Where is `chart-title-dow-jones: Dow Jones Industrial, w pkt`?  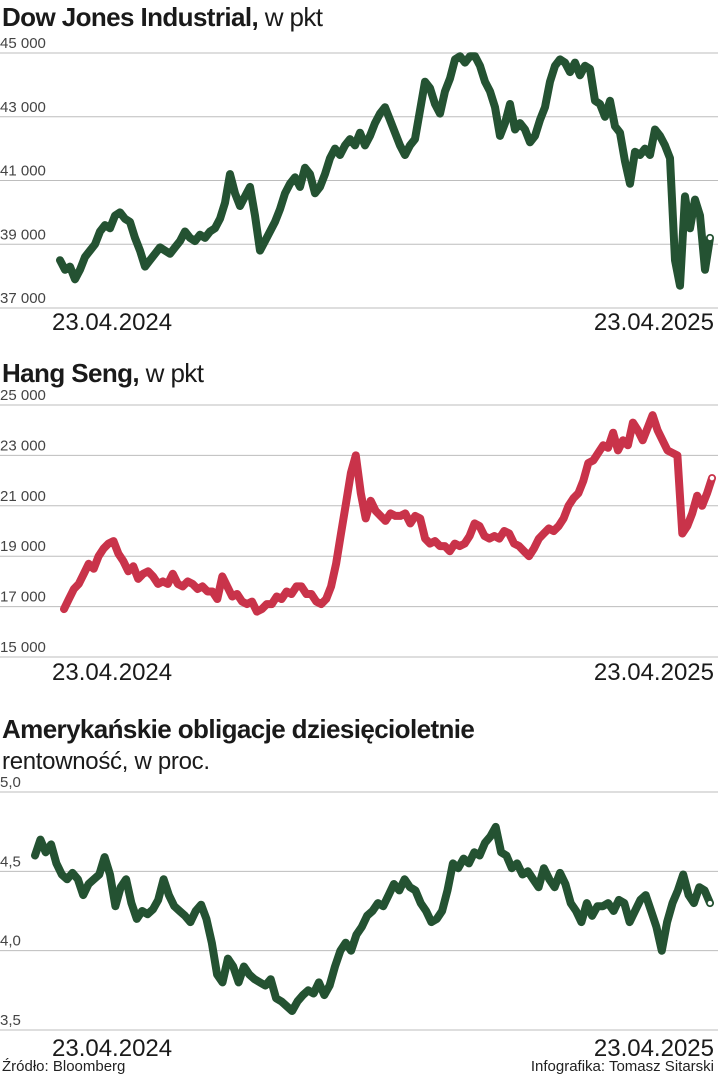
chart-title-dow-jones: Dow Jones Industrial, w pkt is located at coordinates (162, 17).